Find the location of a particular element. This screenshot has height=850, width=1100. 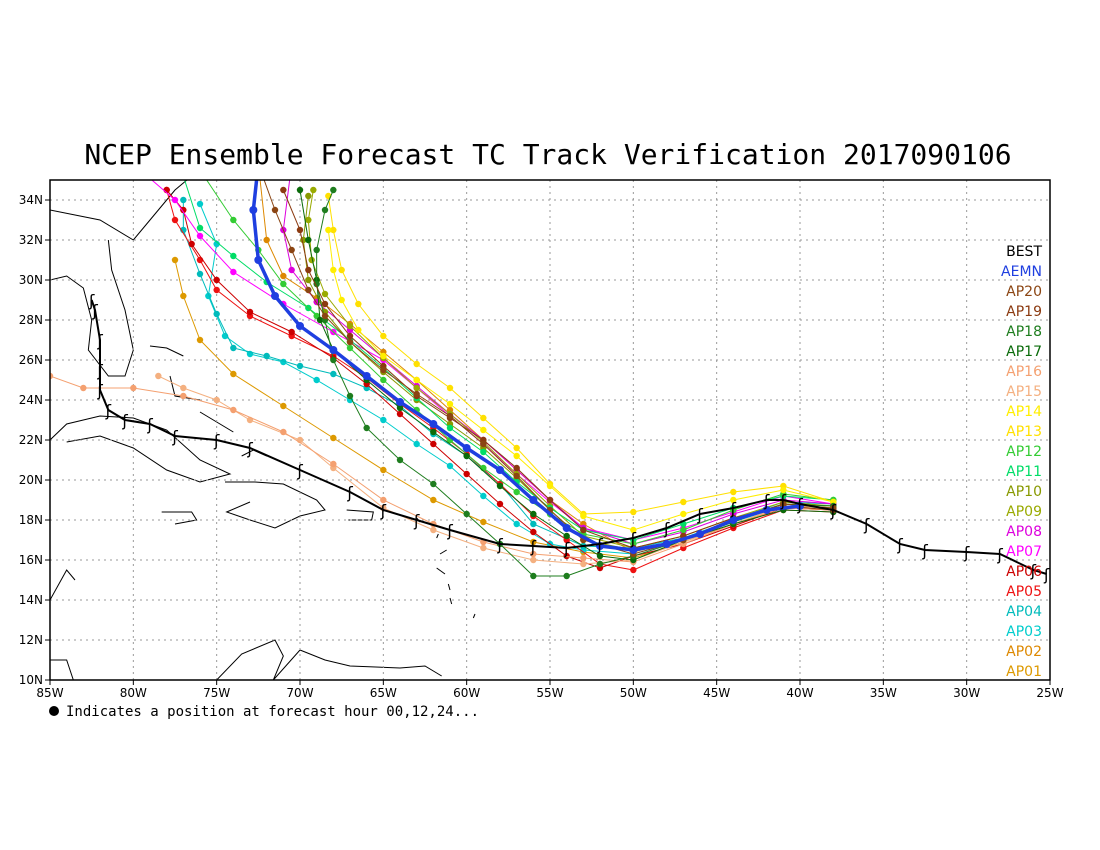

track-point-ap08 is located at coordinates (291, 270).